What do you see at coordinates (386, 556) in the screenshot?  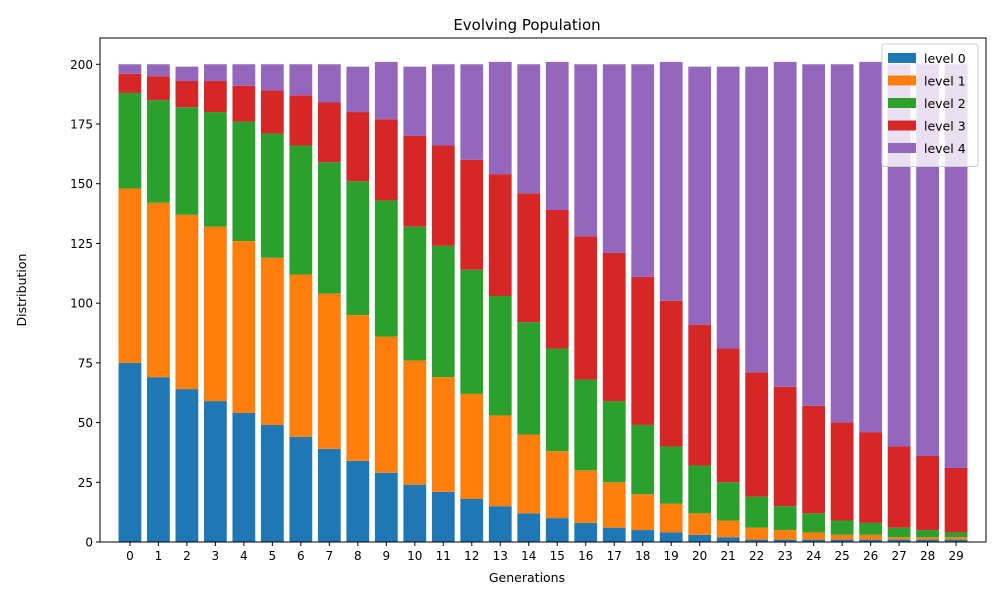 I see `x-tick-label: 9` at bounding box center [386, 556].